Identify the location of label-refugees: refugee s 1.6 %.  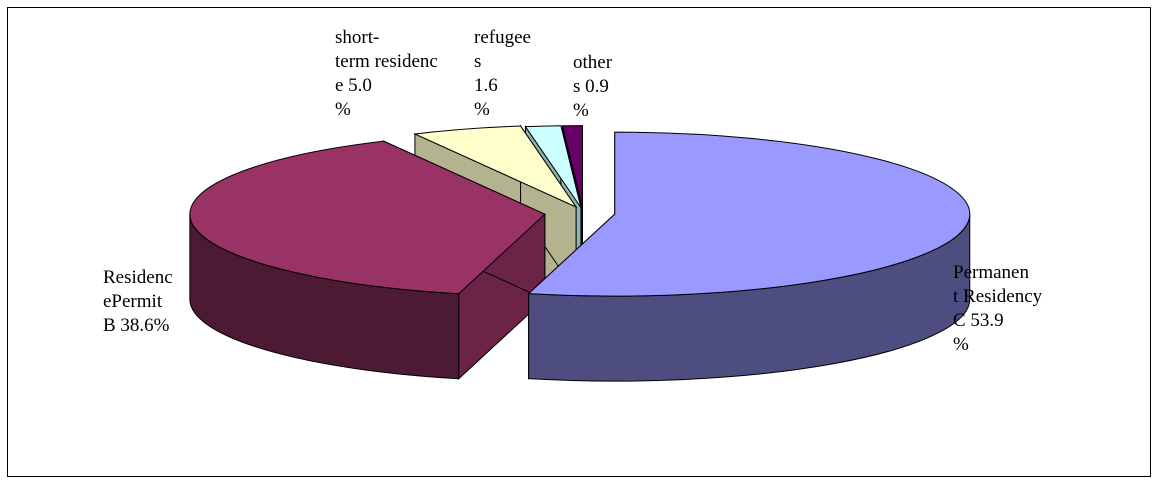
(502, 73).